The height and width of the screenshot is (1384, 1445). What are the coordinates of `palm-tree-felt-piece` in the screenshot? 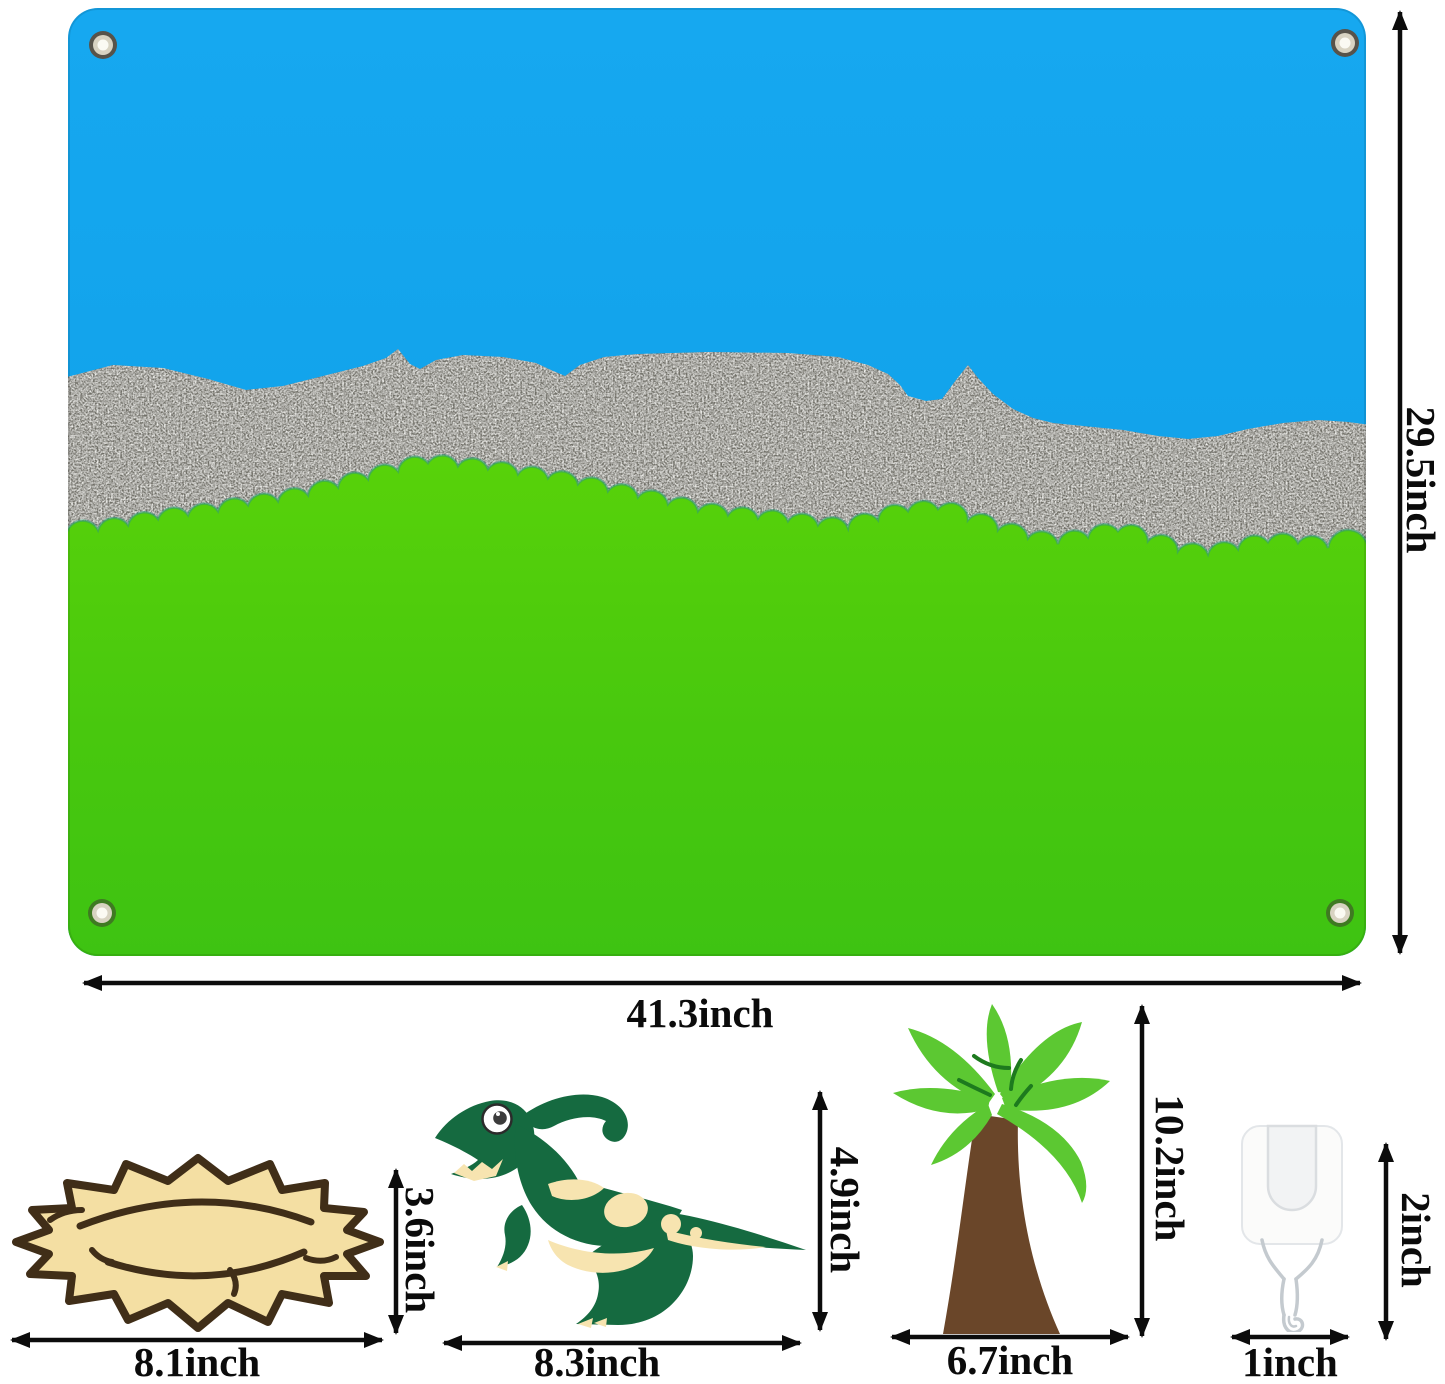 It's located at (1002, 1172).